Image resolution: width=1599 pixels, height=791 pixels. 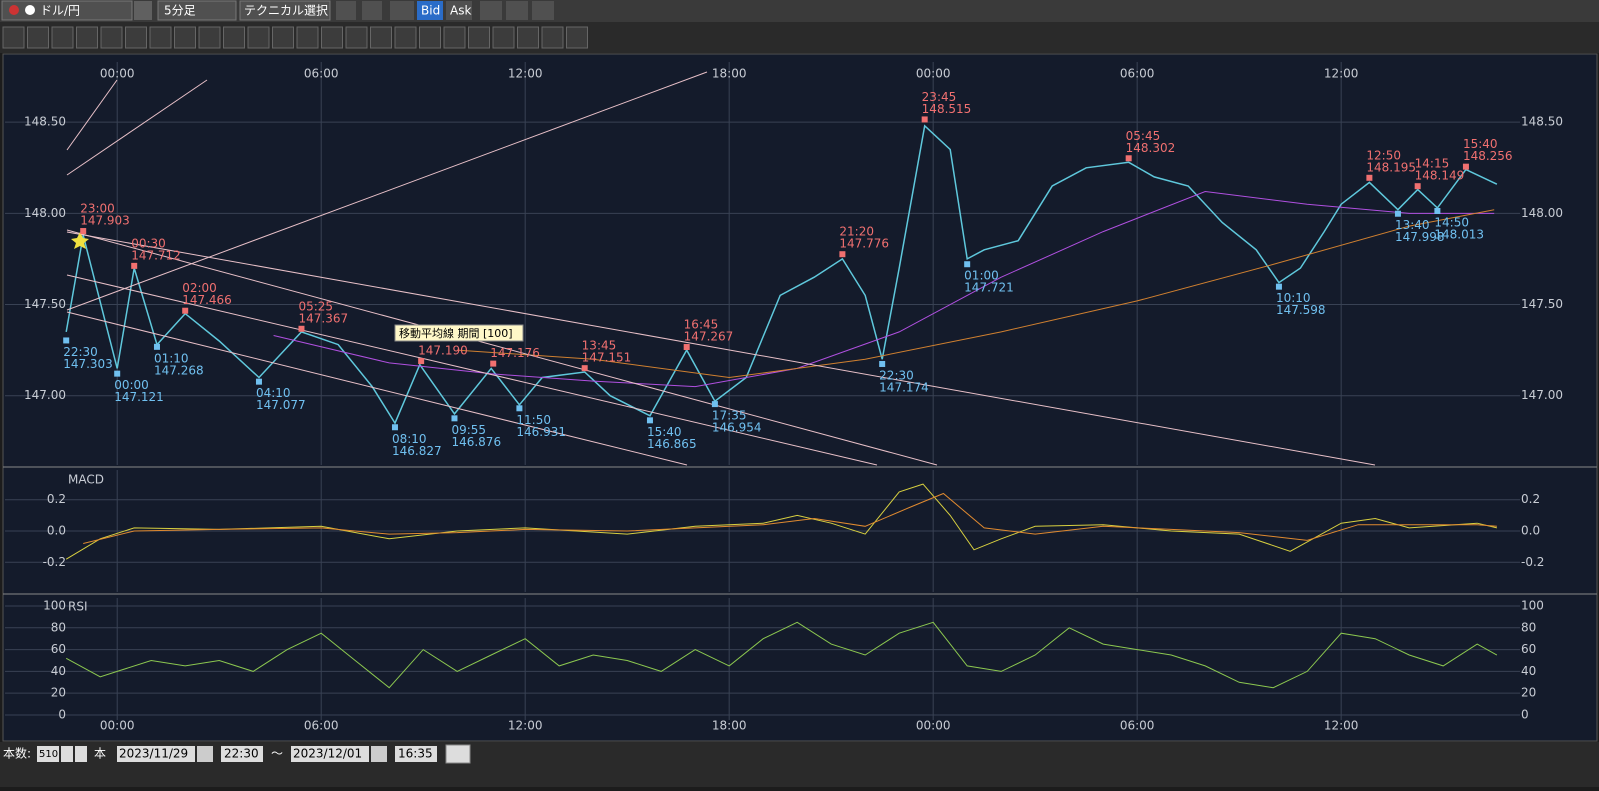 I want to click on dropdown, so click(x=143, y=10).